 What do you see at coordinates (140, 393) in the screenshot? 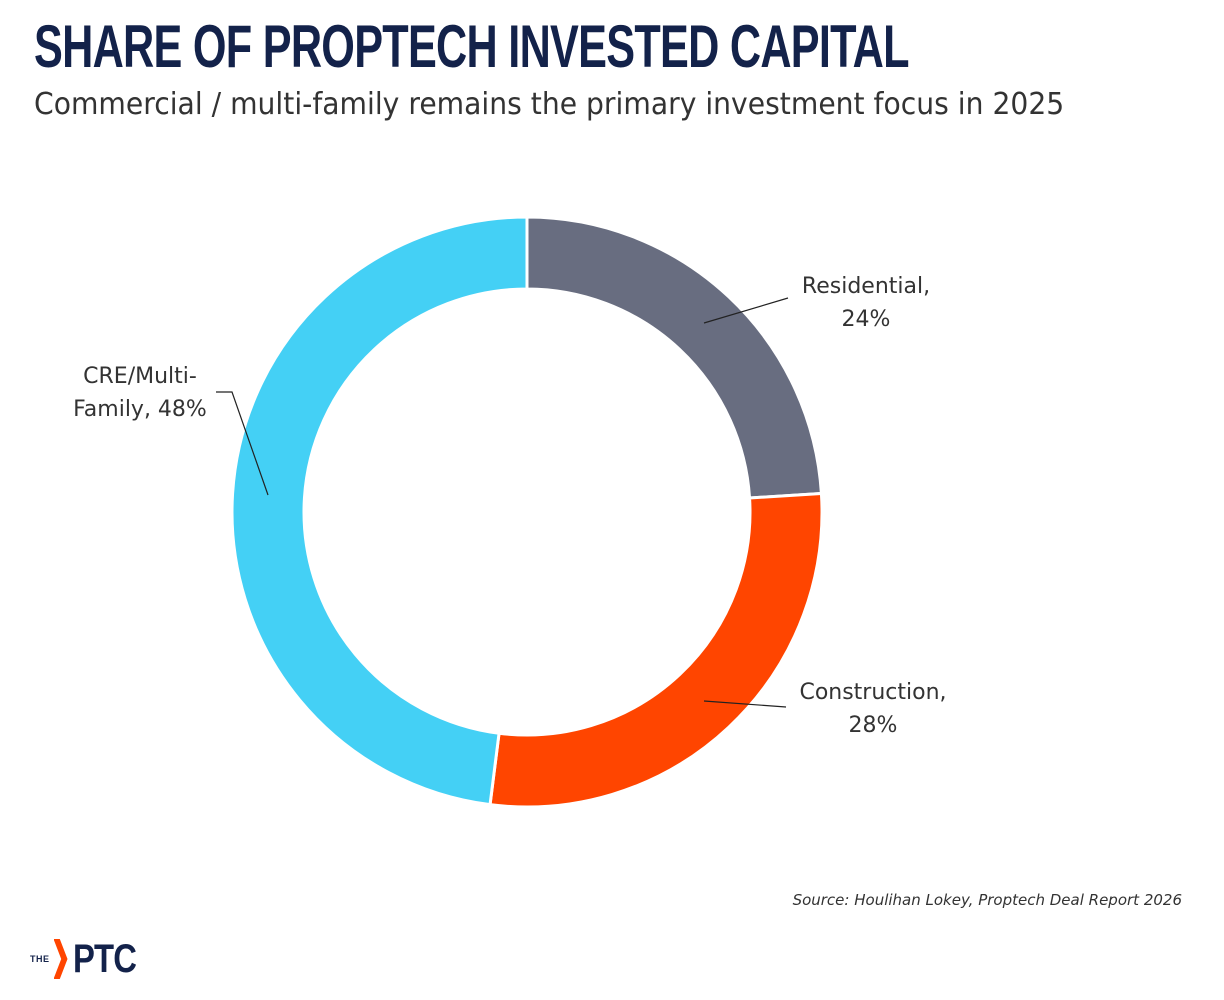
I see `slice-label-cre-multi-family: CRE/Multi- Family, 48%` at bounding box center [140, 393].